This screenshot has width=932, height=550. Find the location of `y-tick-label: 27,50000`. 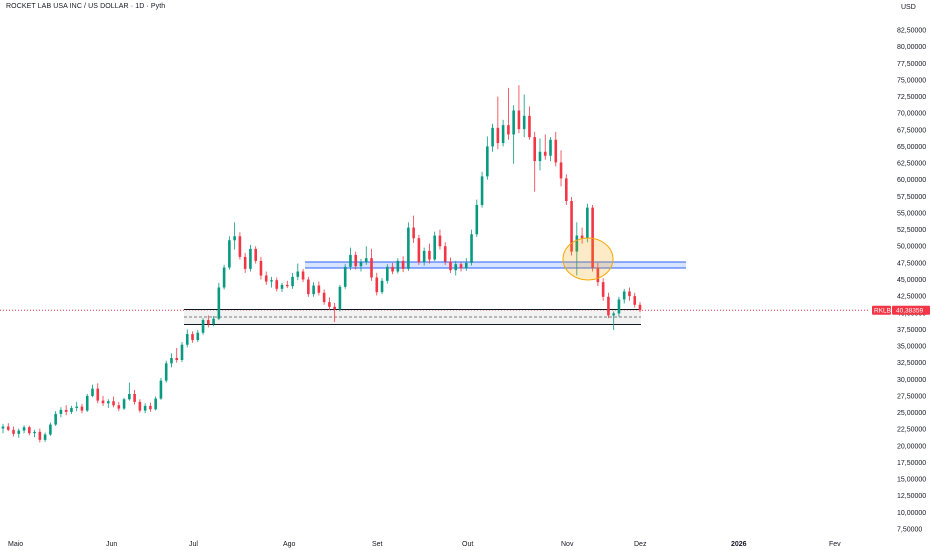

y-tick-label: 27,50000 is located at coordinates (911, 396).